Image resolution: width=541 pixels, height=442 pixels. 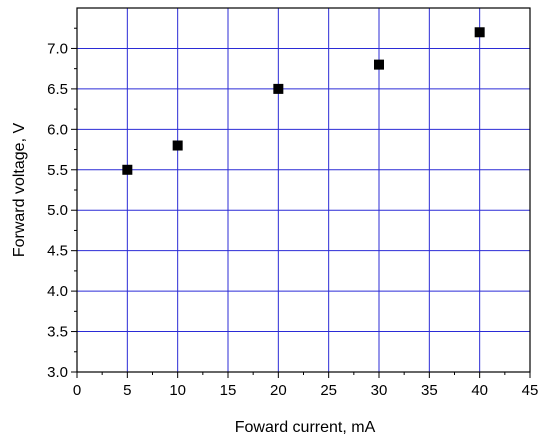 What do you see at coordinates (305, 427) in the screenshot?
I see `x-axis-title: Foward current, mA` at bounding box center [305, 427].